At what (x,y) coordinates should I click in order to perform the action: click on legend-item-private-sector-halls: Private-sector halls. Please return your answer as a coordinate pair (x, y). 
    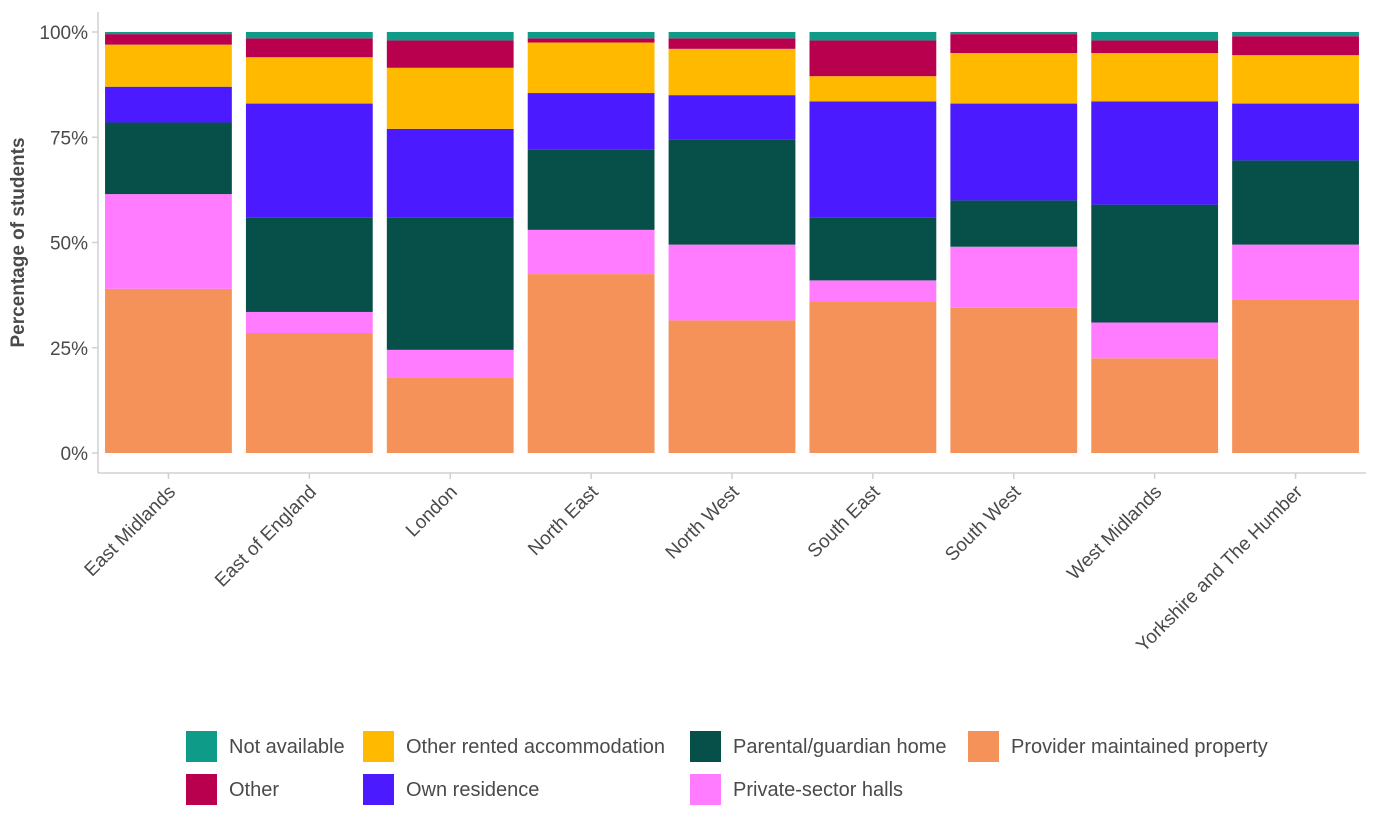
    Looking at the image, I should click on (796, 789).